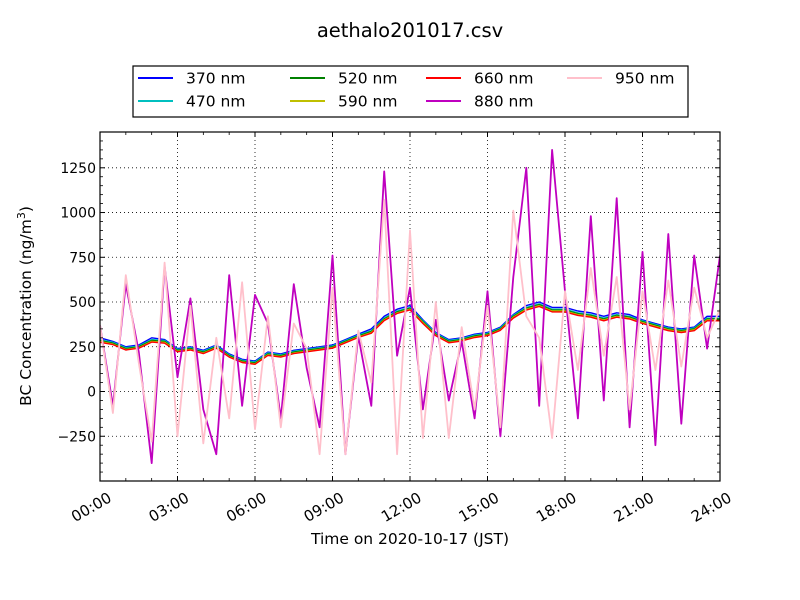  Describe the element at coordinates (367, 102) in the screenshot. I see `legend-label: 590 nm` at that location.